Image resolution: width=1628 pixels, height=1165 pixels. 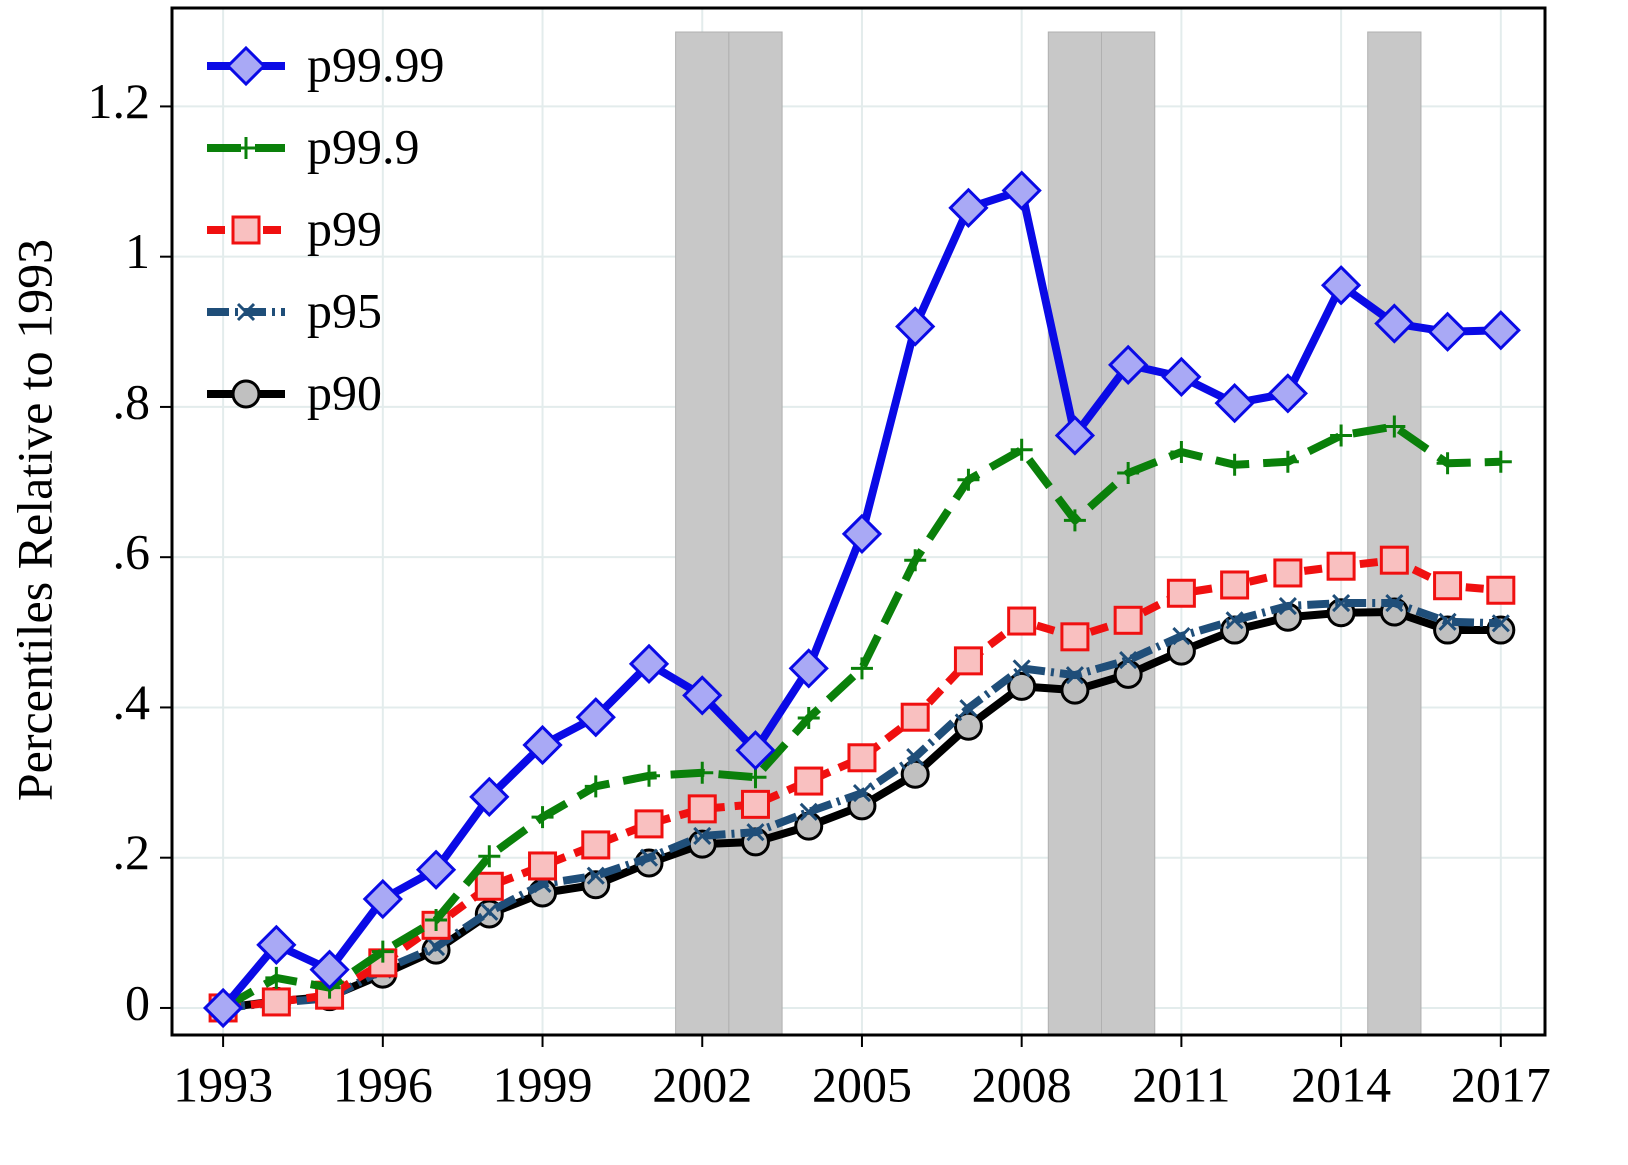 I want to click on legend-item: p99.9, so click(x=313, y=146).